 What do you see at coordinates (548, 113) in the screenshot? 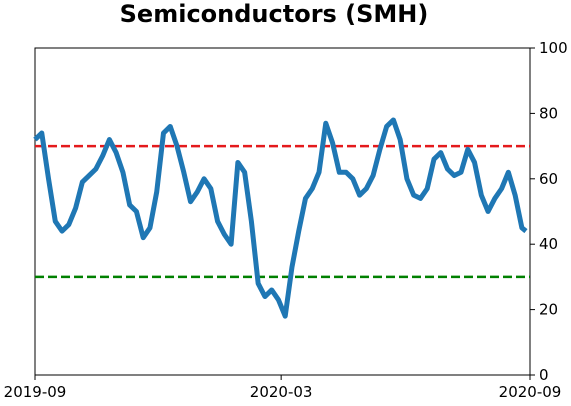
I see `y-tick-label: 80` at bounding box center [548, 113].